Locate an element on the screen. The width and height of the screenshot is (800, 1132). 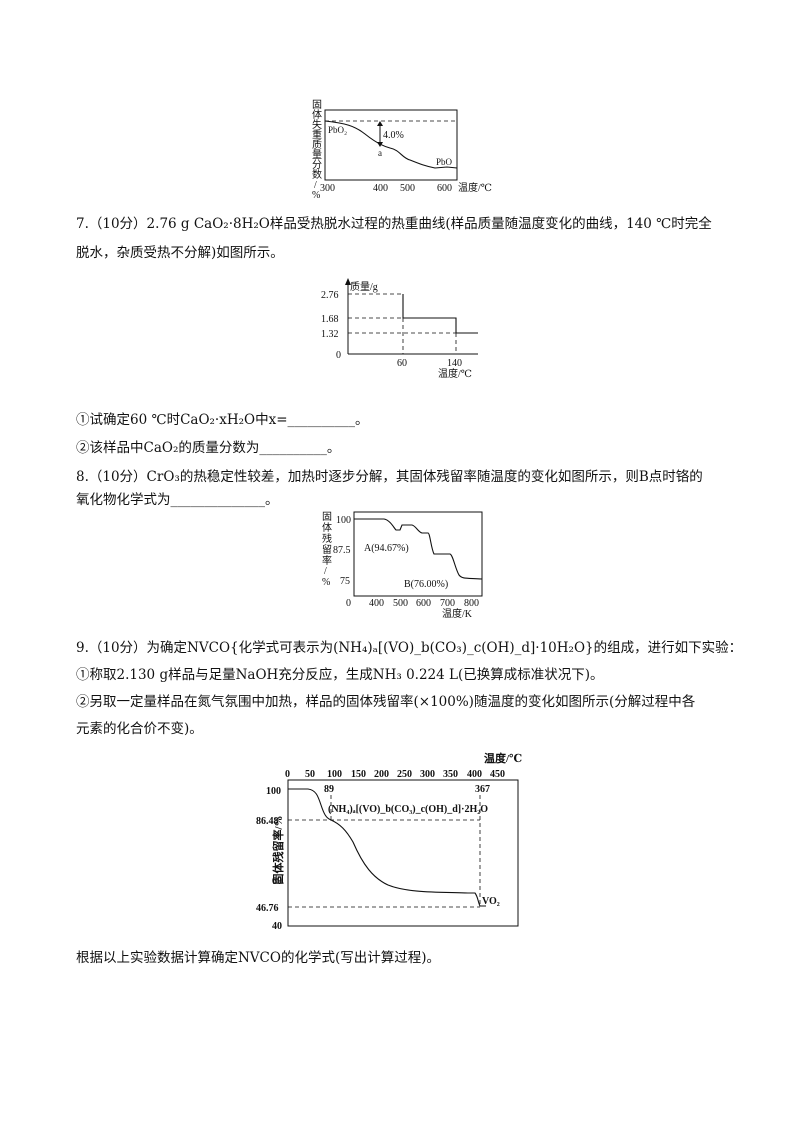
fig1-ylabel-char: 失 is located at coordinates (317, 124).